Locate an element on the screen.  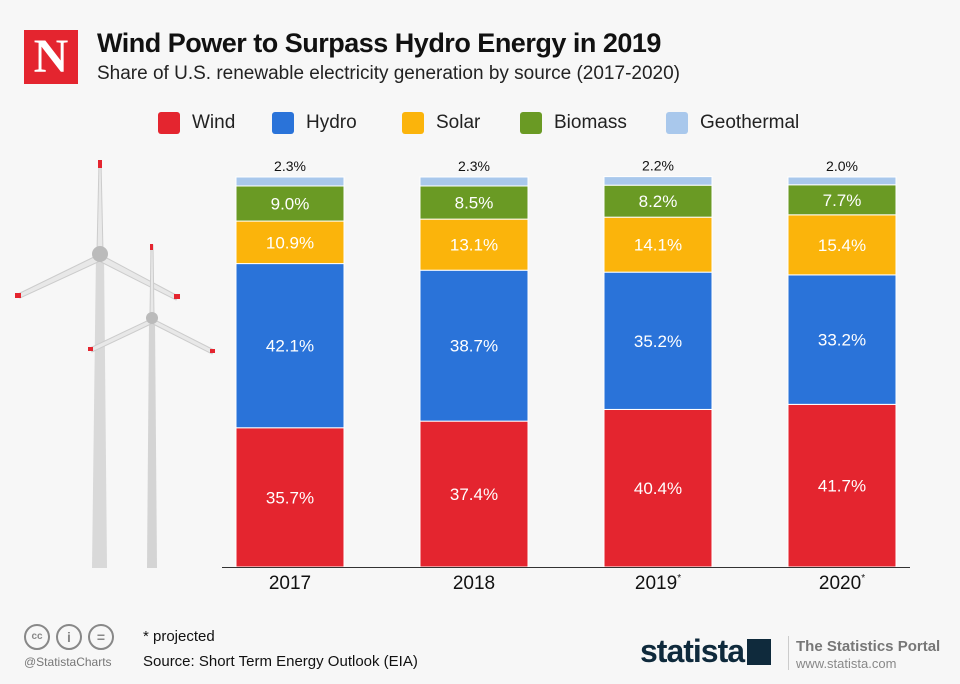
bar-geothermal-2020 is located at coordinates (842, 181).